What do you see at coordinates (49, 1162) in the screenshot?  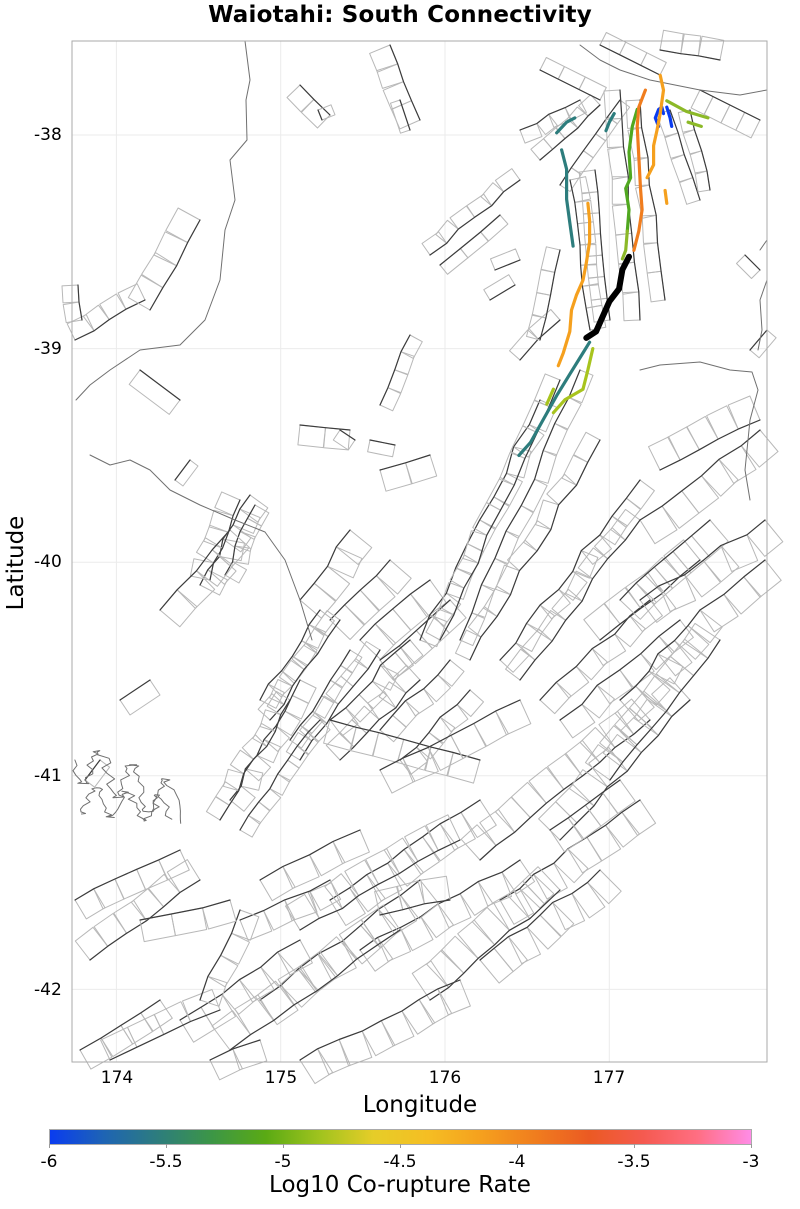 I see `colorbar-tick-label: -6` at bounding box center [49, 1162].